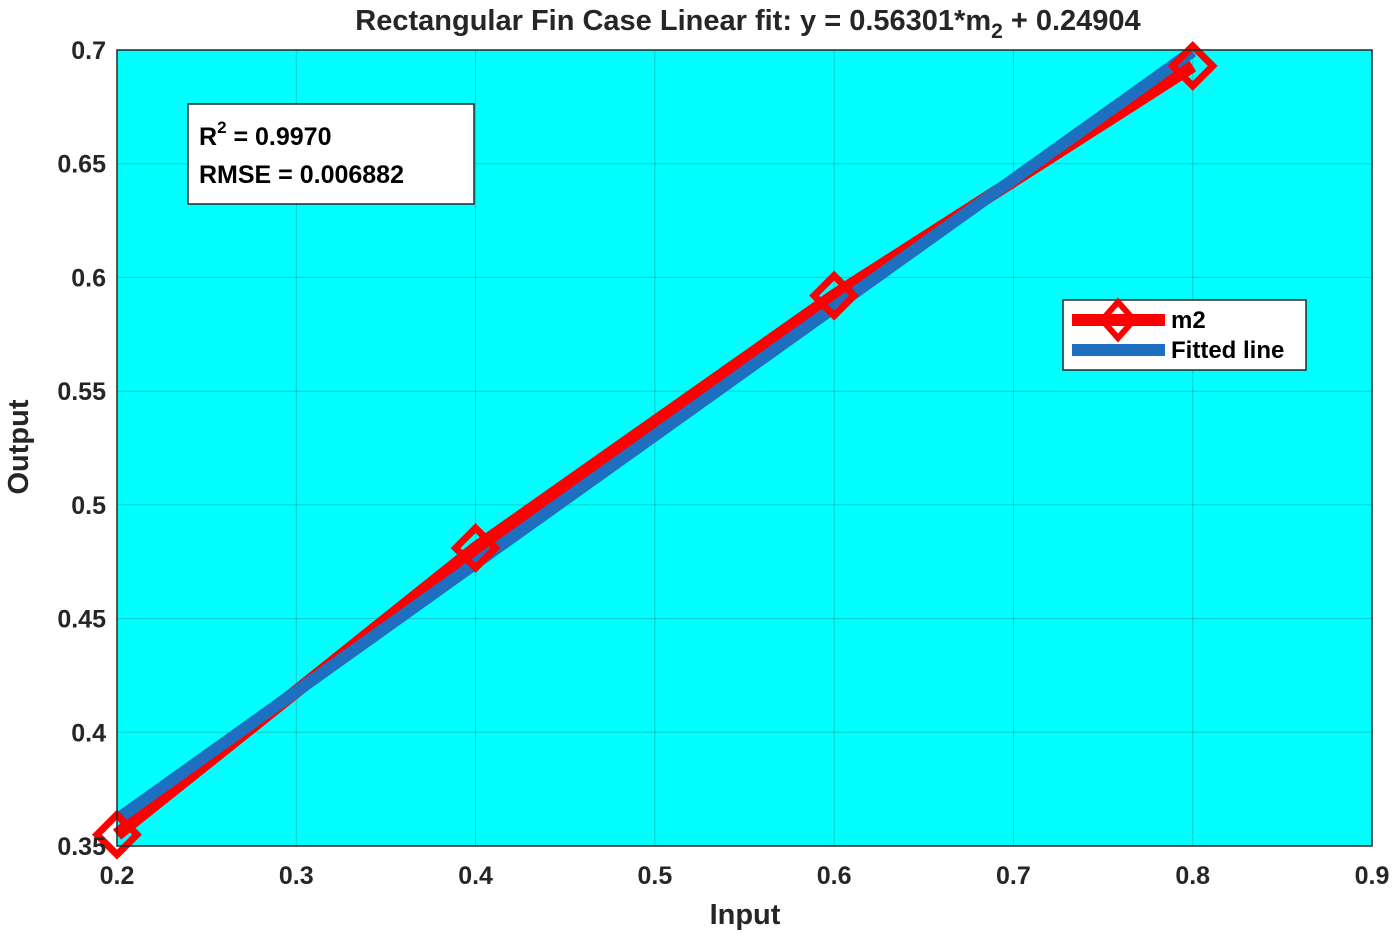 This screenshot has height=938, width=1400. Describe the element at coordinates (117, 876) in the screenshot. I see `x-tick-label: 0.2` at that location.